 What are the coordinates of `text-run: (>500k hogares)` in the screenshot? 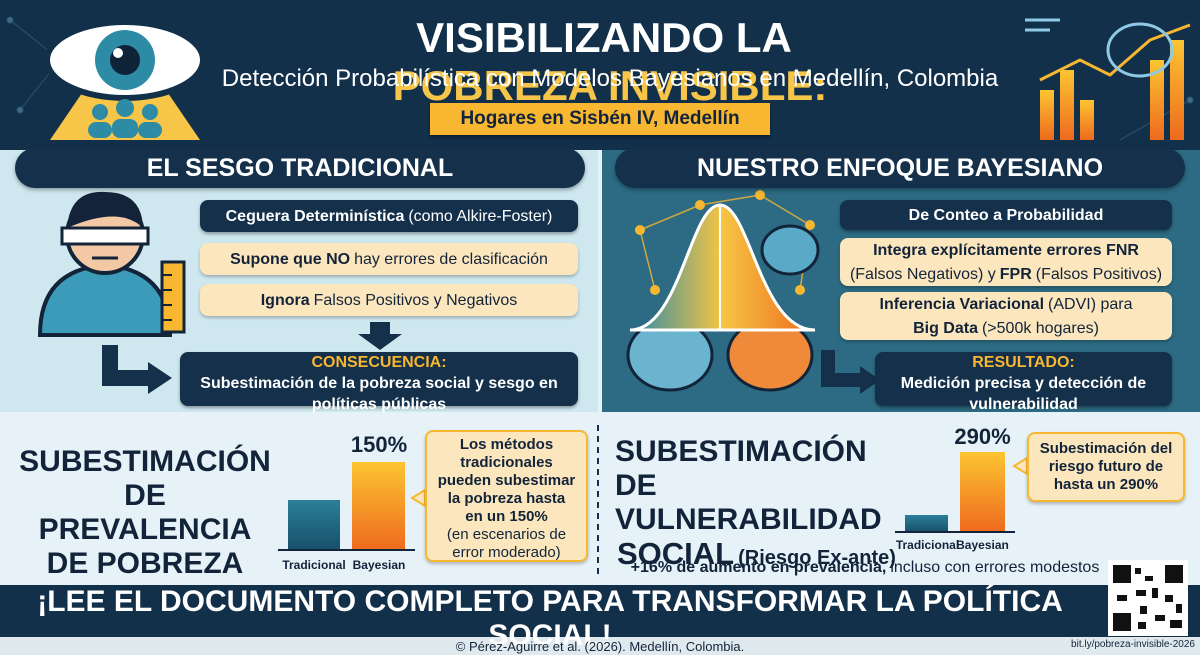 It's located at (1040, 328).